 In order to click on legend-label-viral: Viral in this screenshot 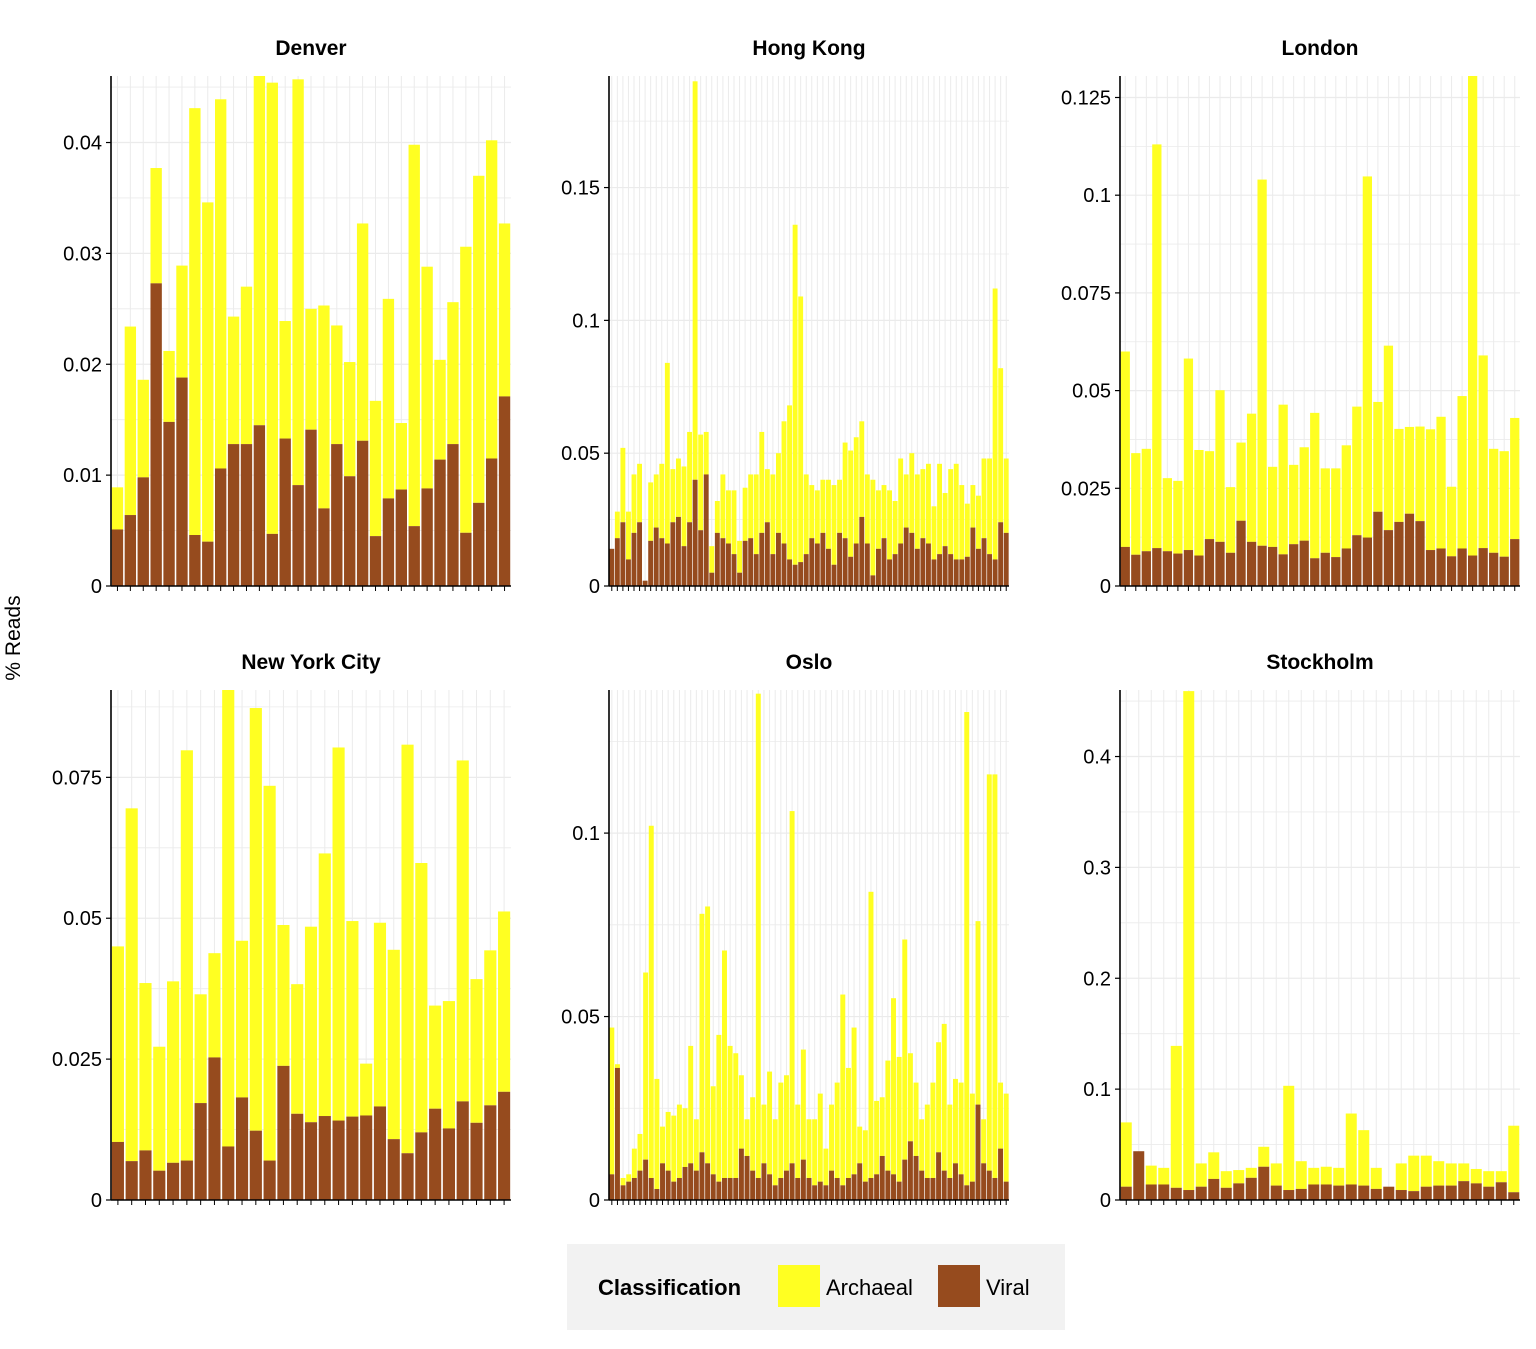, I will do `click(1008, 1287)`.